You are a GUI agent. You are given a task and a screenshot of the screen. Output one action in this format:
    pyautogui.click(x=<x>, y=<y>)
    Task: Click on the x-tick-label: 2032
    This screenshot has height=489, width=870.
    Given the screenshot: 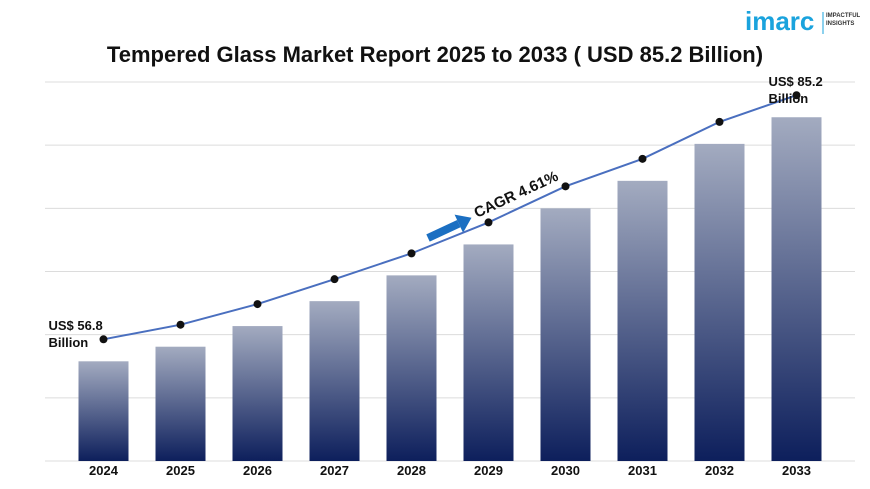 What is the action you would take?
    pyautogui.click(x=719, y=470)
    